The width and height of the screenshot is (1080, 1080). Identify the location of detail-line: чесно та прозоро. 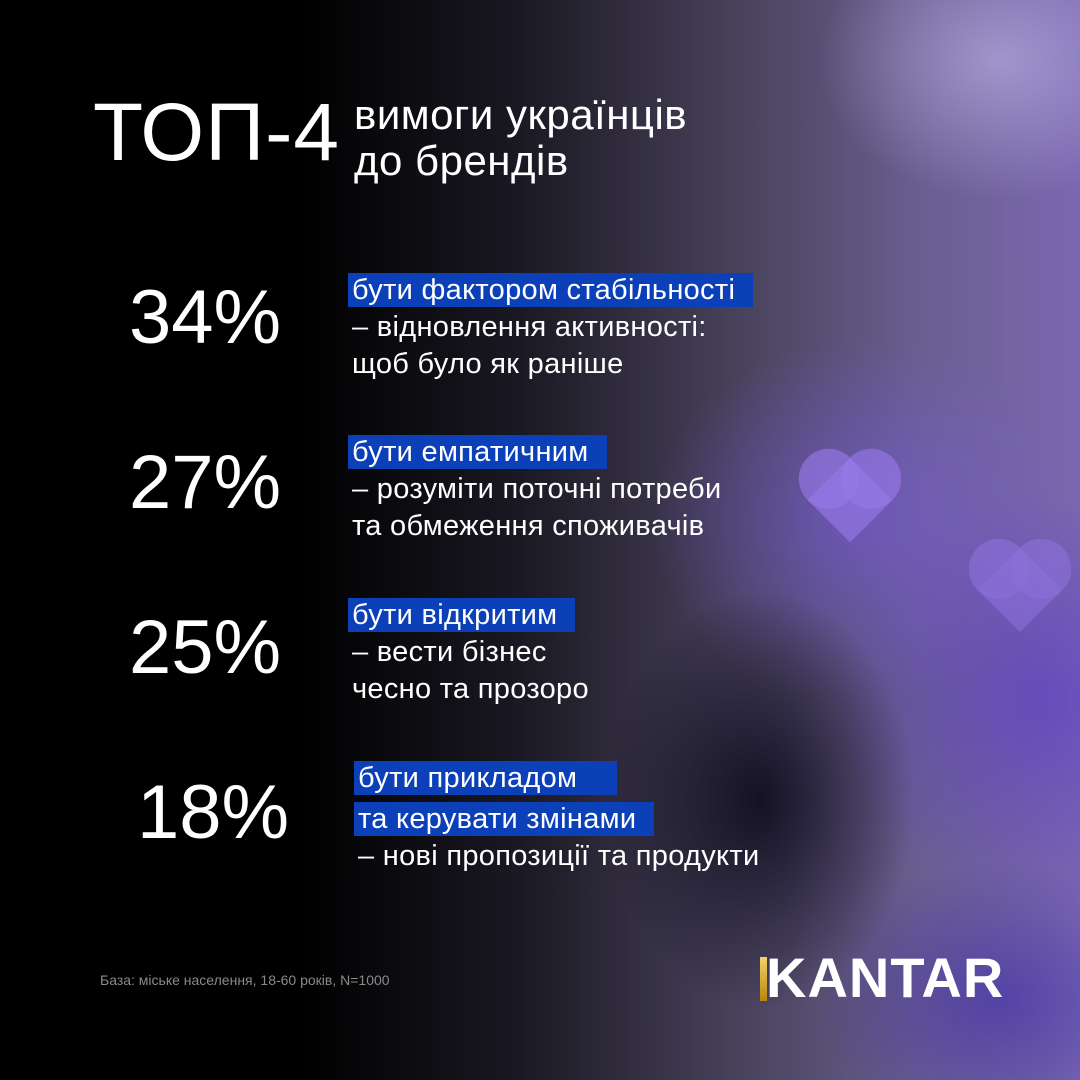
(470, 689).